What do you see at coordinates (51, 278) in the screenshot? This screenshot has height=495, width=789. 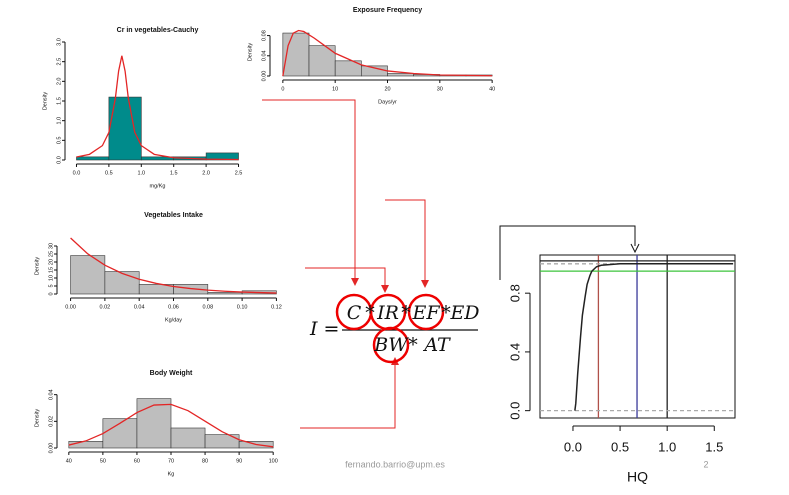 I see `y-tick-label: 10` at bounding box center [51, 278].